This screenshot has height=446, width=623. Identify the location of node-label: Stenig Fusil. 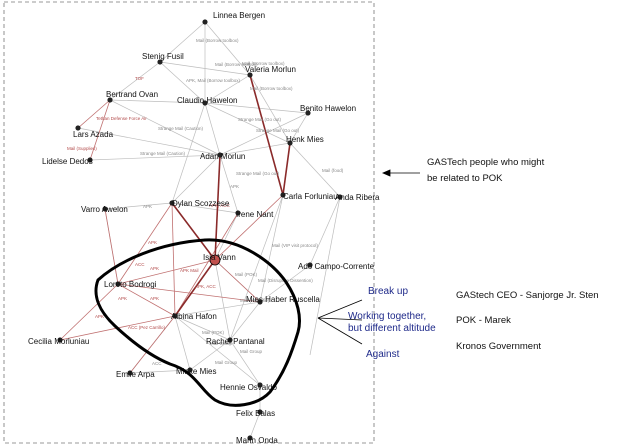
(163, 56).